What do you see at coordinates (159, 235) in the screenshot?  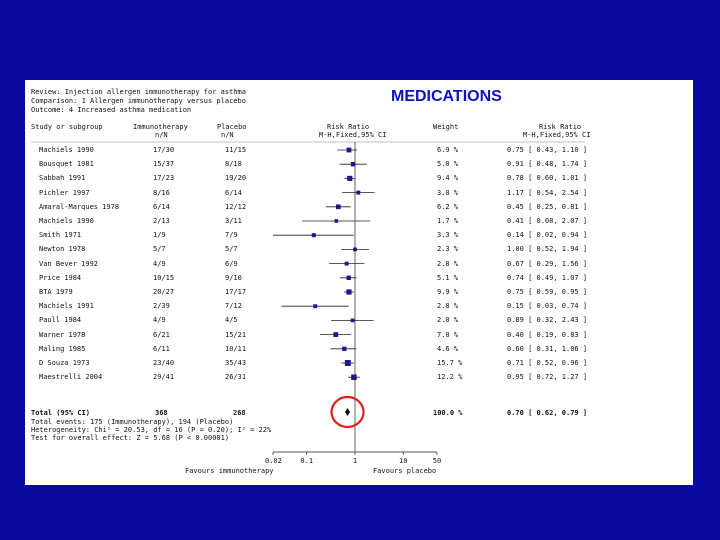 I see `immuno-events: 1/9` at bounding box center [159, 235].